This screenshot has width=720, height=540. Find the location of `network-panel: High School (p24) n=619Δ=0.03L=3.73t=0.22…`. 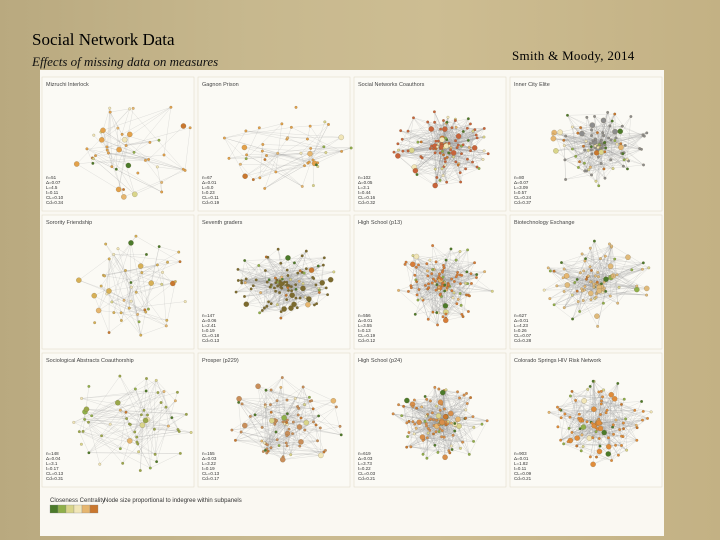

network-panel: High School (p24) n=619Δ=0.03L=3.73t=0.22… is located at coordinates (430, 420).